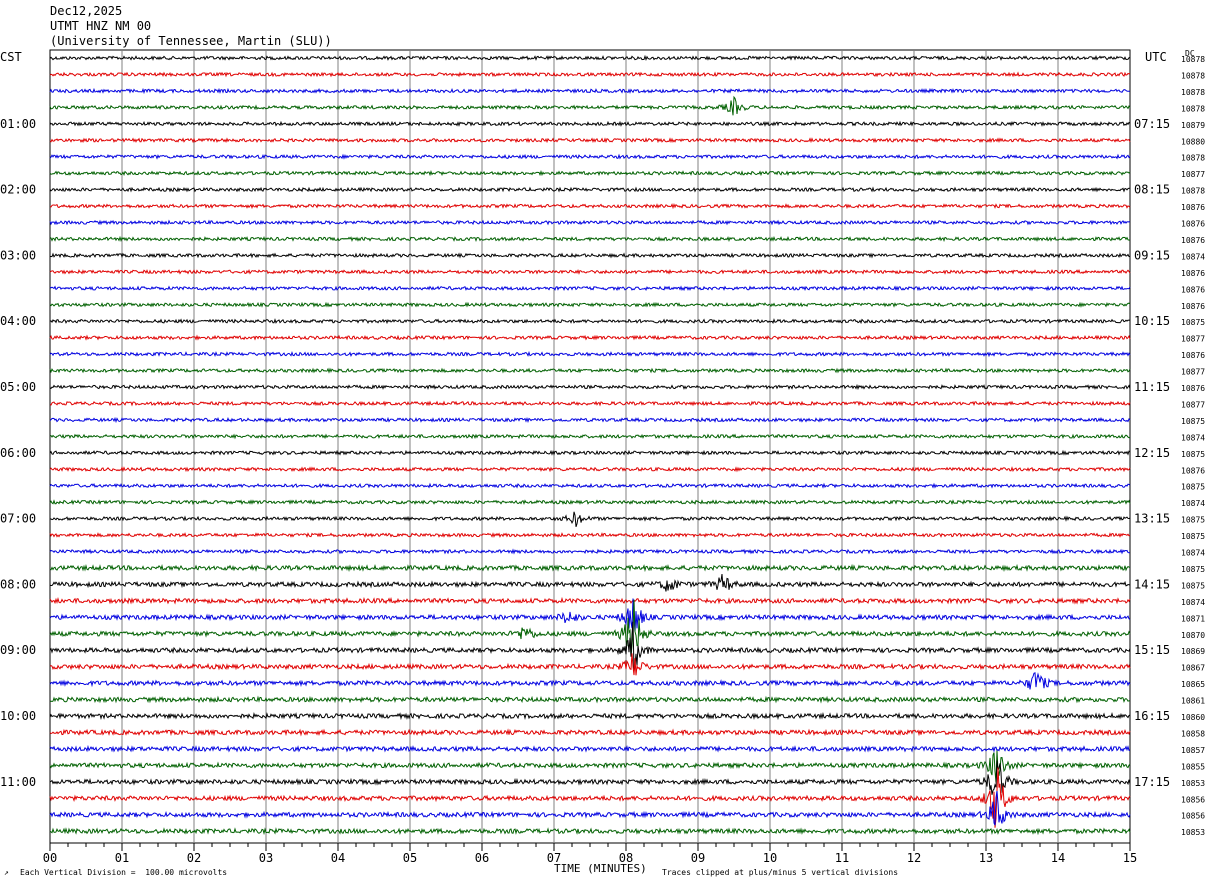 This screenshot has width=1210, height=886. What do you see at coordinates (1193, 717) in the screenshot?
I see `dc-value: 10860` at bounding box center [1193, 717].